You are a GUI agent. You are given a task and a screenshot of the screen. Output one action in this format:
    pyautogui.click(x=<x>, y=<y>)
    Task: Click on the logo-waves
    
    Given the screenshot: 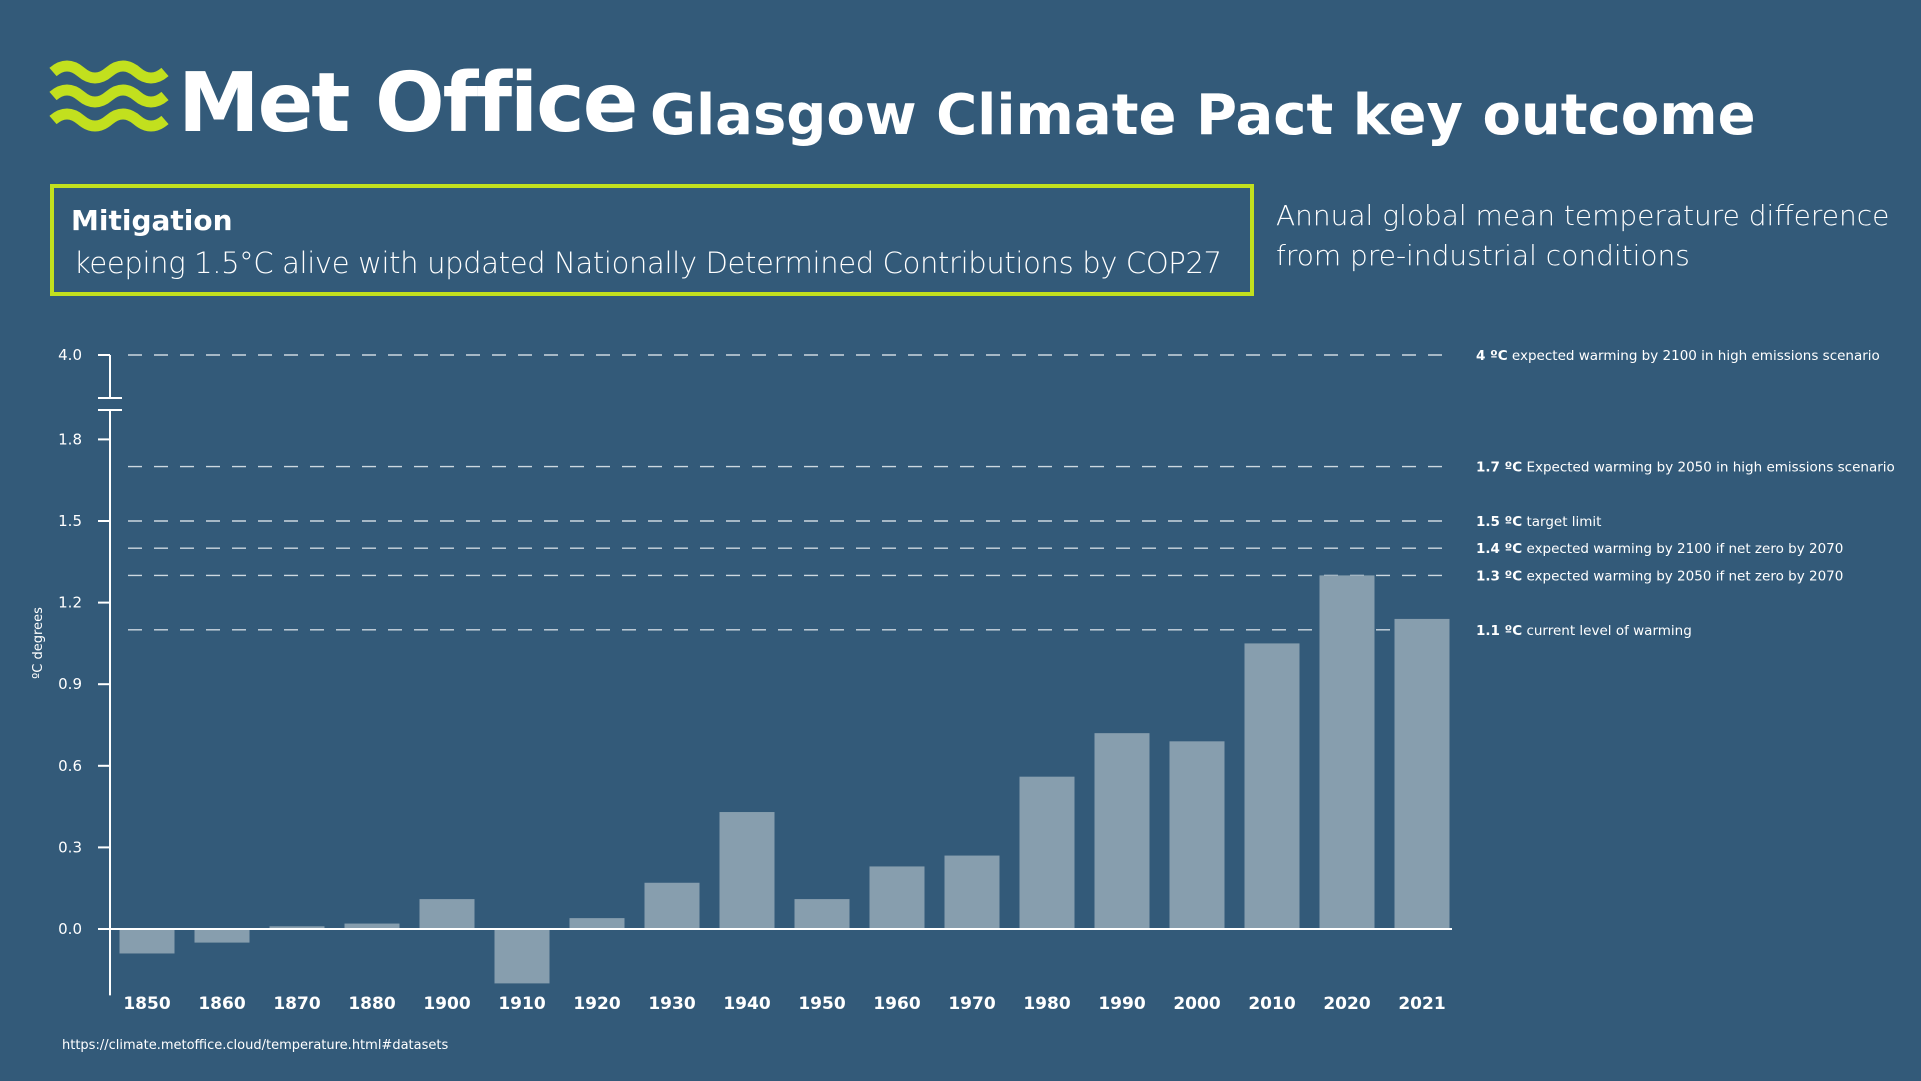 What is the action you would take?
    pyautogui.click(x=109, y=96)
    